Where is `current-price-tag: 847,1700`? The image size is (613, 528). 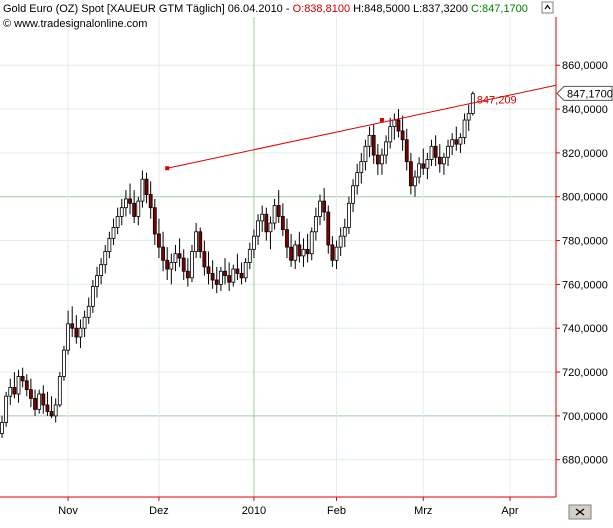 current-price-tag: 847,1700 is located at coordinates (584, 93).